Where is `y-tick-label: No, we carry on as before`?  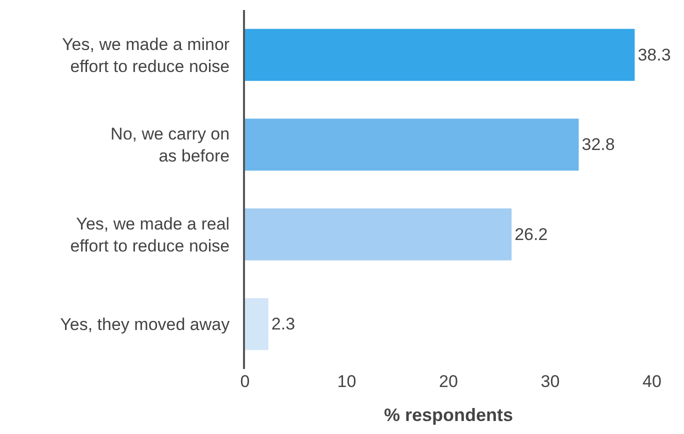
y-tick-label: No, we carry on as before is located at coordinates (170, 145).